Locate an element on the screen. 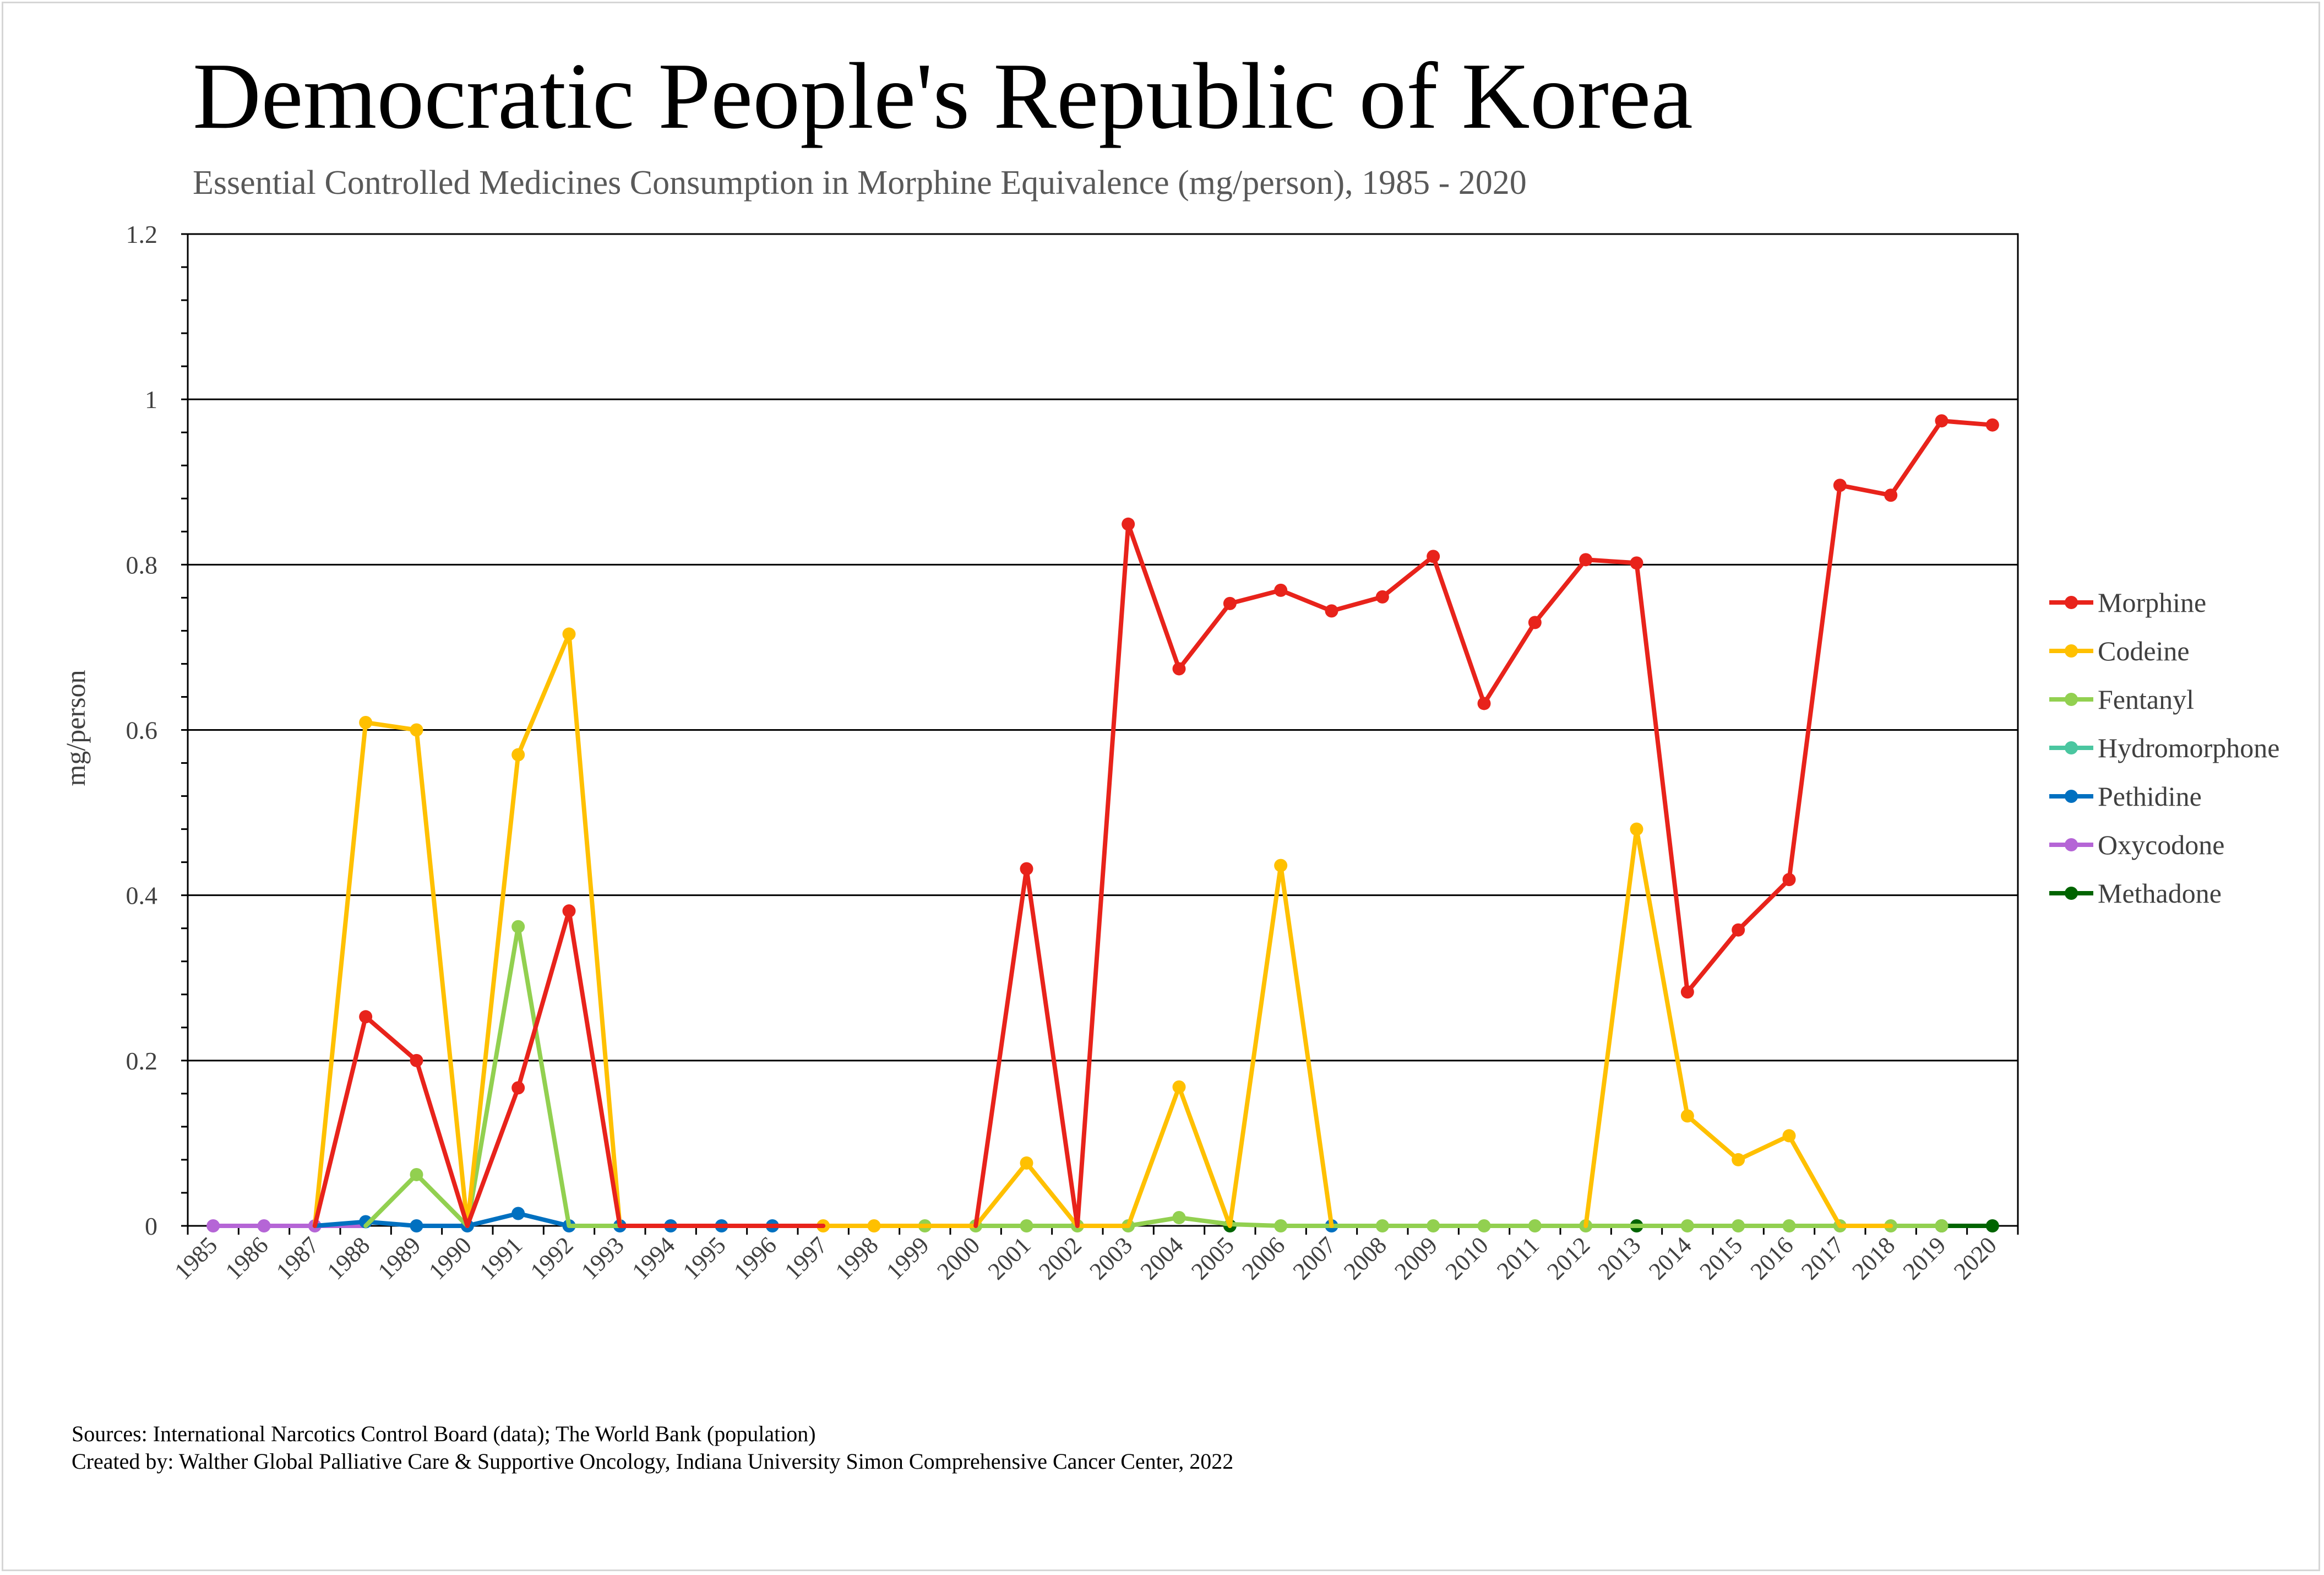  y-axis-label: mg/person is located at coordinates (76, 728).